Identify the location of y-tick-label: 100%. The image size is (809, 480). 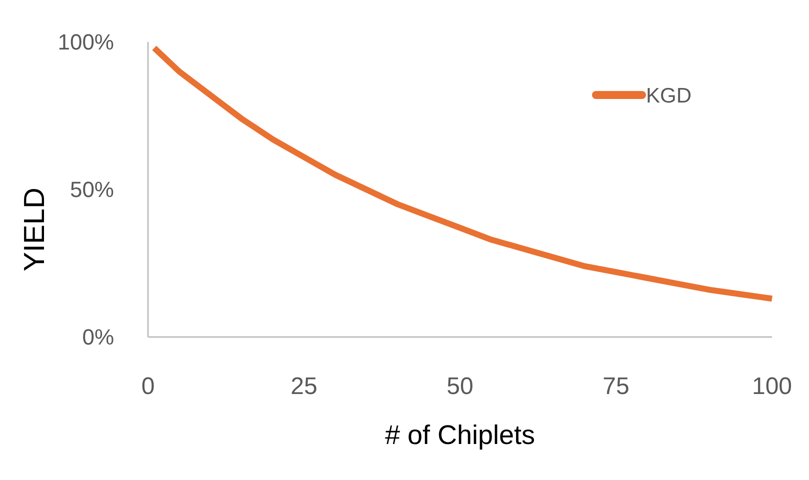
(86, 42).